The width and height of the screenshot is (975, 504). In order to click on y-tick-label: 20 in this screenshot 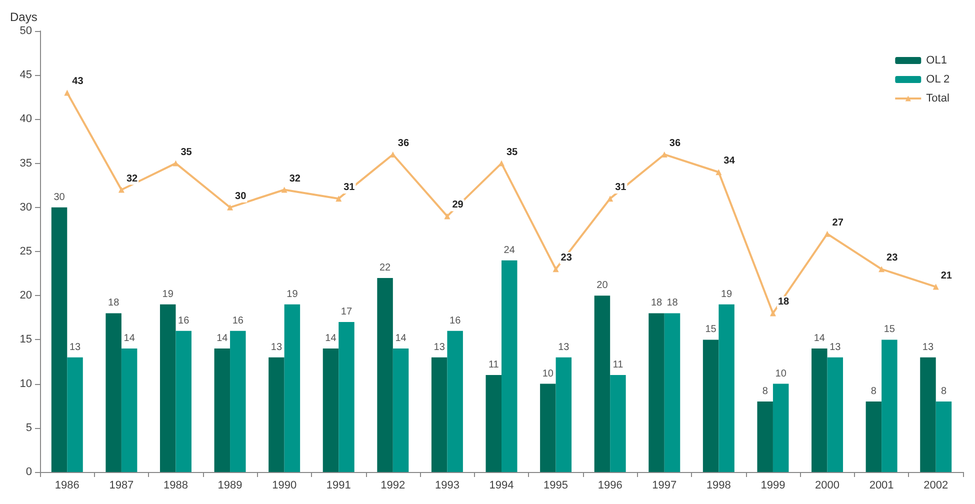, I will do `click(26, 296)`.